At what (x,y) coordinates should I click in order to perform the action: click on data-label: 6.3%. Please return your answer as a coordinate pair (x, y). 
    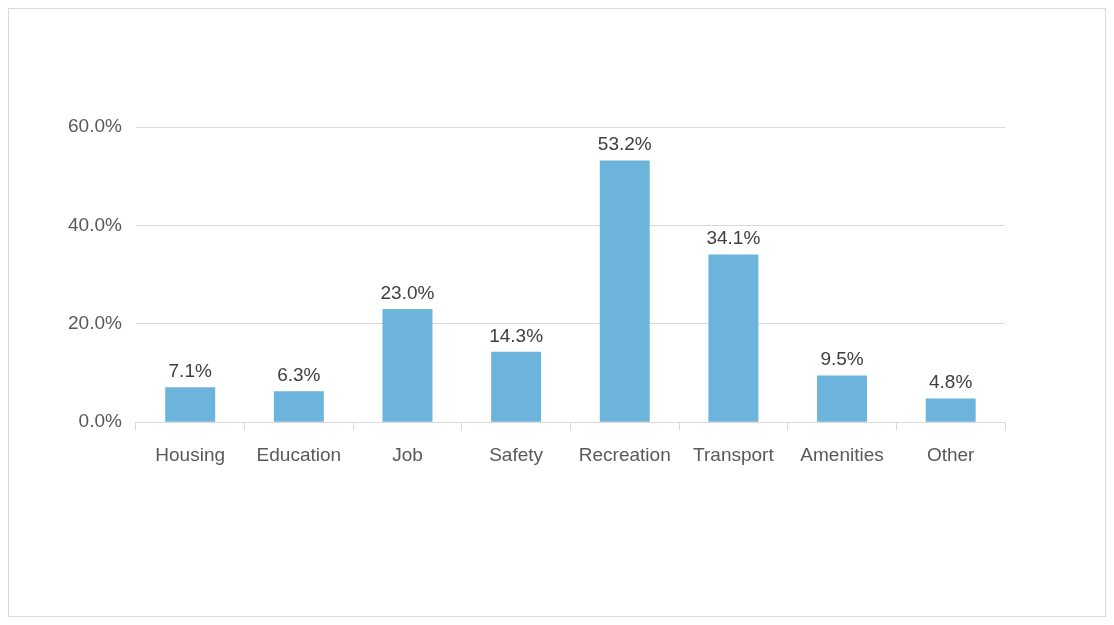
    Looking at the image, I should click on (299, 374).